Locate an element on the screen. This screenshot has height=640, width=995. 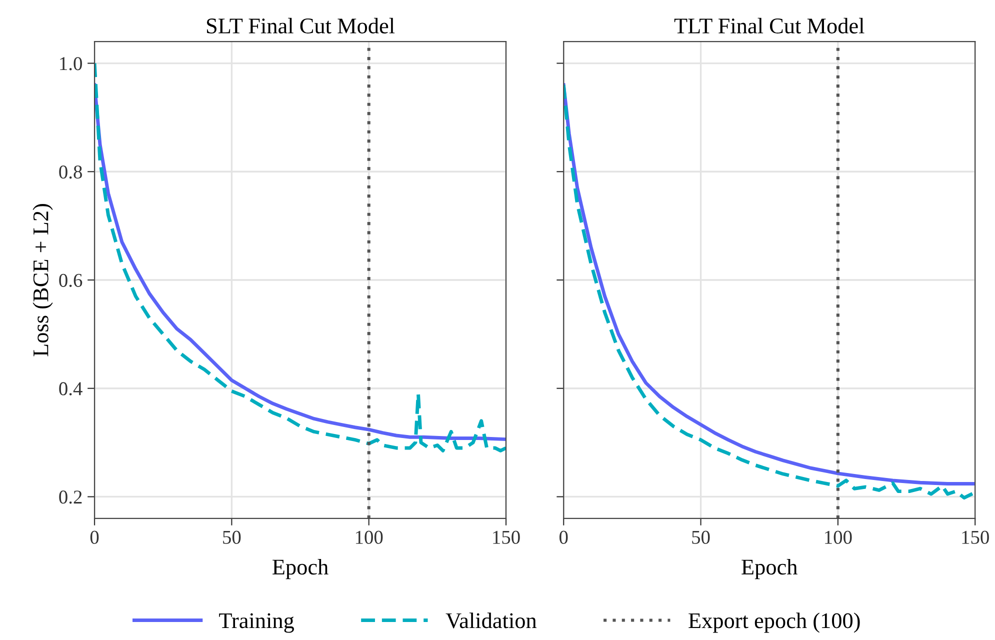
chart-title: SLT Final Cut Model is located at coordinates (300, 26).